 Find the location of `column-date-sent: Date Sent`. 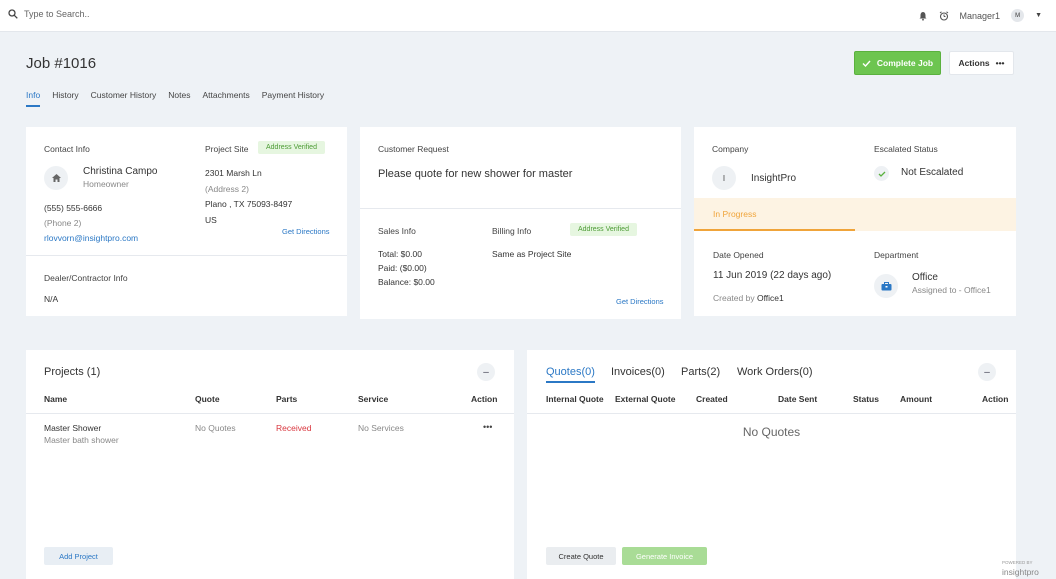

column-date-sent: Date Sent is located at coordinates (798, 399).